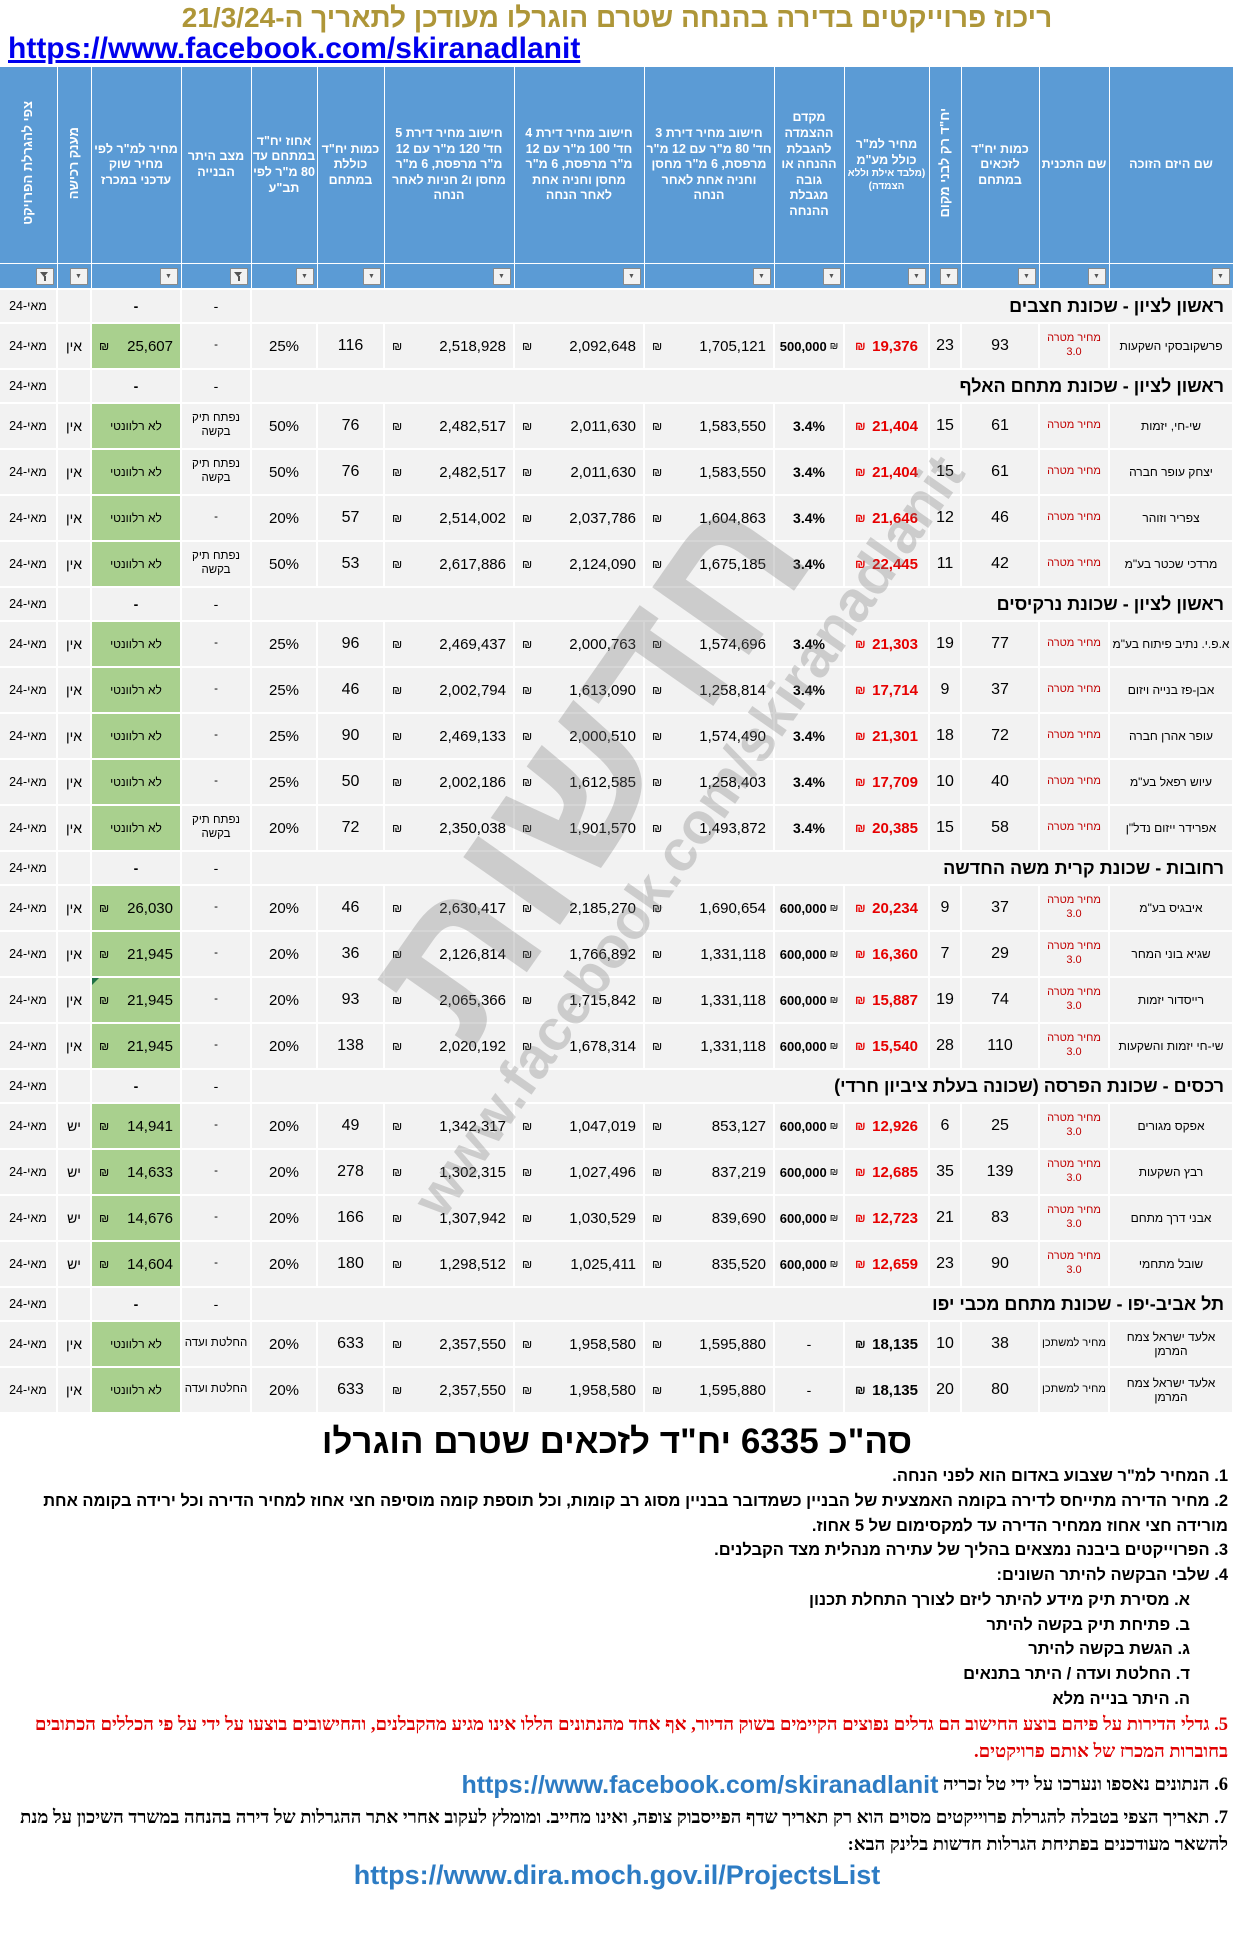 The image size is (1234, 1959). What do you see at coordinates (709, 1000) in the screenshot?
I see `cell-apartment-price-p3: ₪ 1,331,118` at bounding box center [709, 1000].